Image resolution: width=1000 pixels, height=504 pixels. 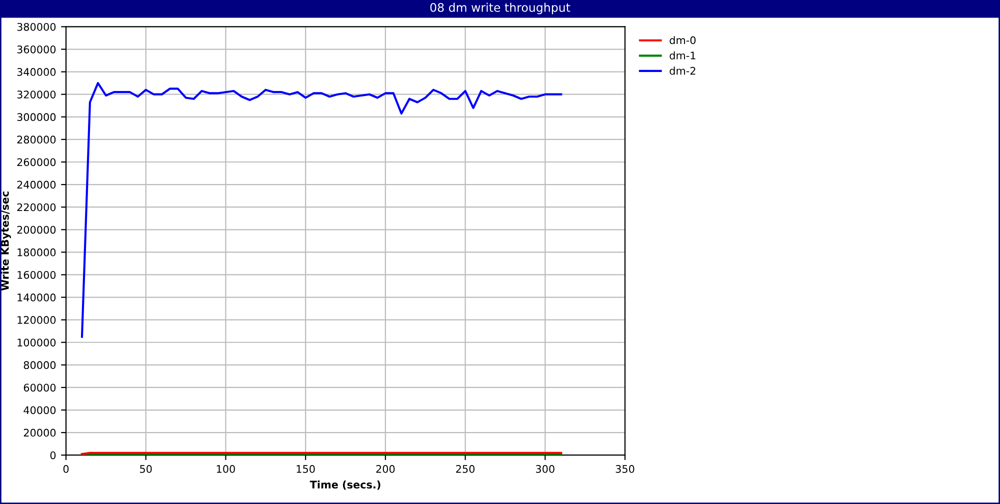 I want to click on x-tick-label: 200, so click(x=385, y=469).